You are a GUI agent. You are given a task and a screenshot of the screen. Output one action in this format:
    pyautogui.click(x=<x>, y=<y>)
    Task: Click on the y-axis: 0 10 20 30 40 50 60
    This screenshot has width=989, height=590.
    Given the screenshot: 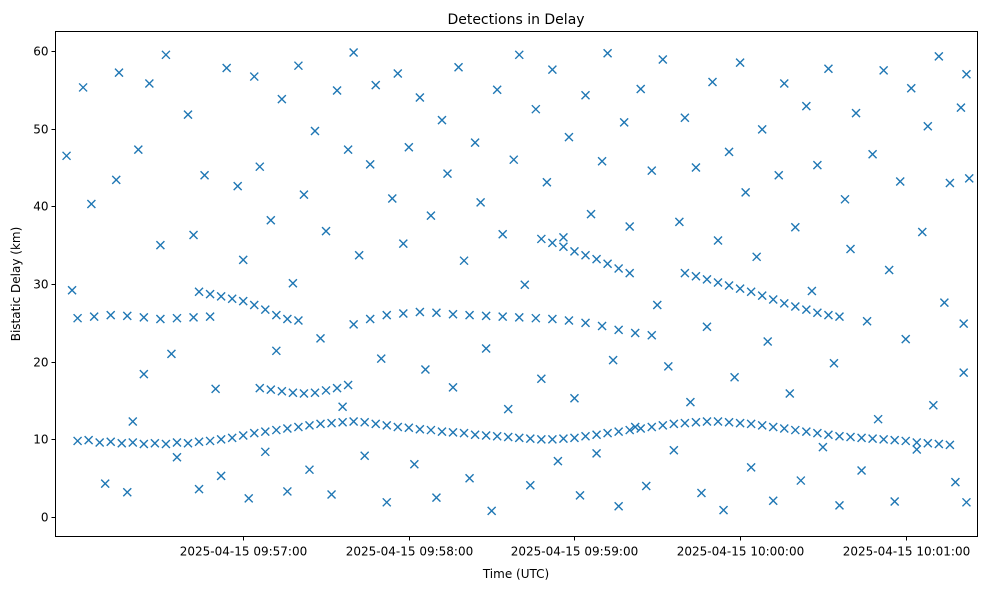 What is the action you would take?
    pyautogui.click(x=44, y=285)
    